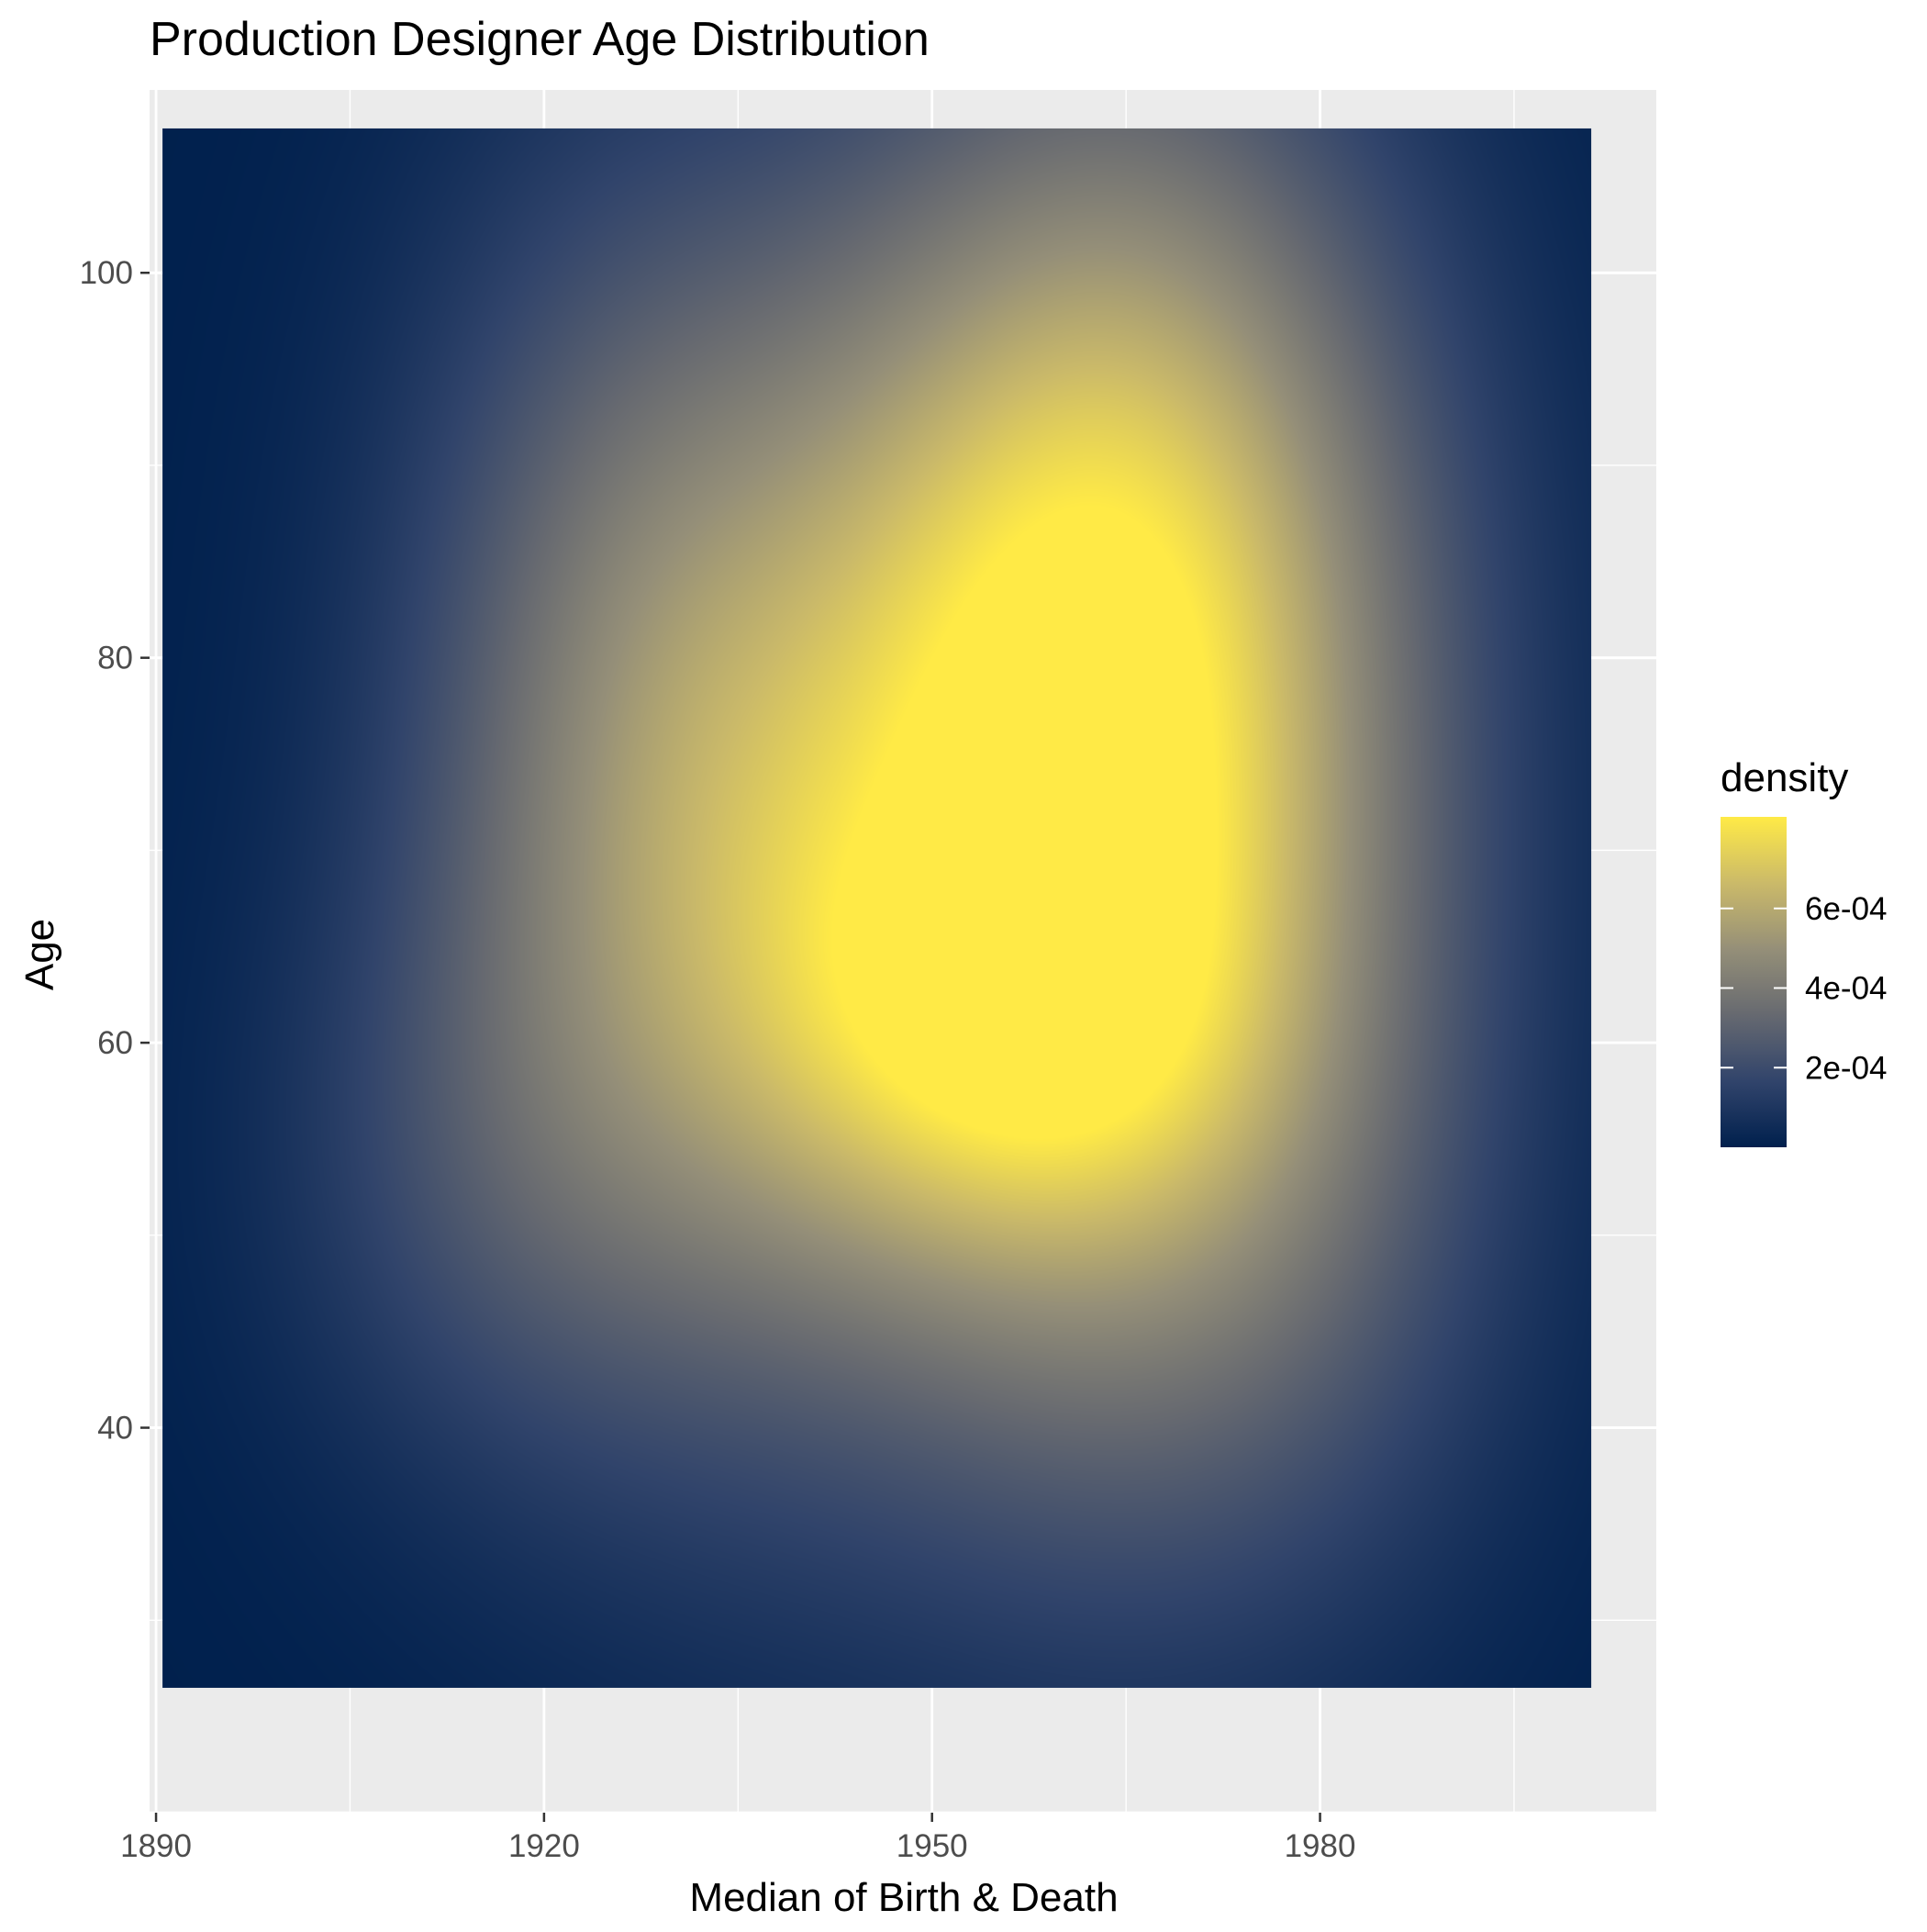 The image size is (1927, 1932). Describe the element at coordinates (115, 1428) in the screenshot. I see `y-tick-label: 40` at that location.